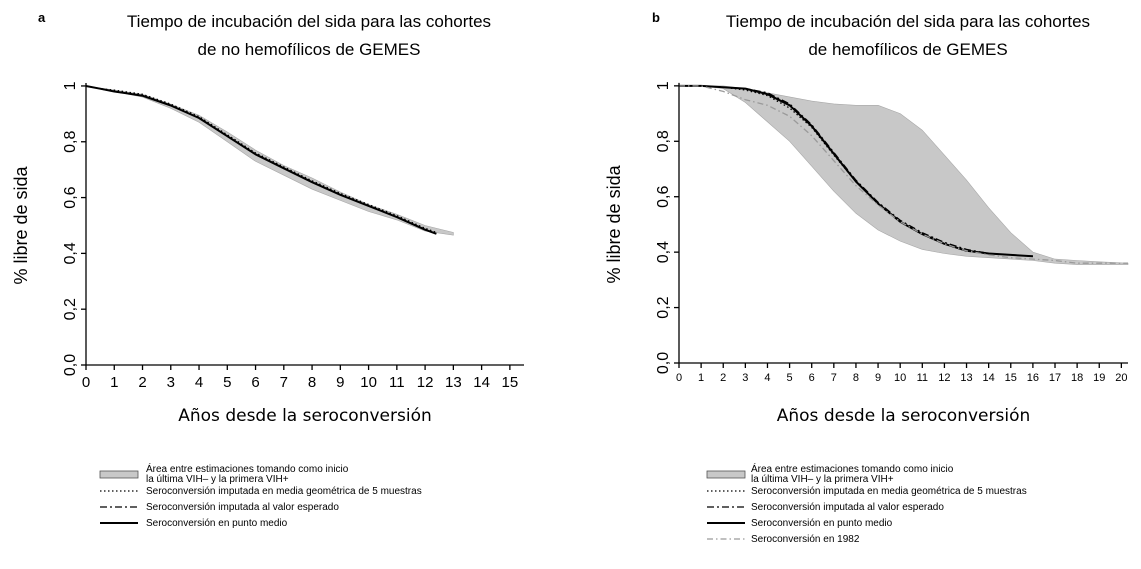 The height and width of the screenshot is (569, 1141). Describe the element at coordinates (1099, 378) in the screenshot. I see `x-tick-label: 19` at that location.